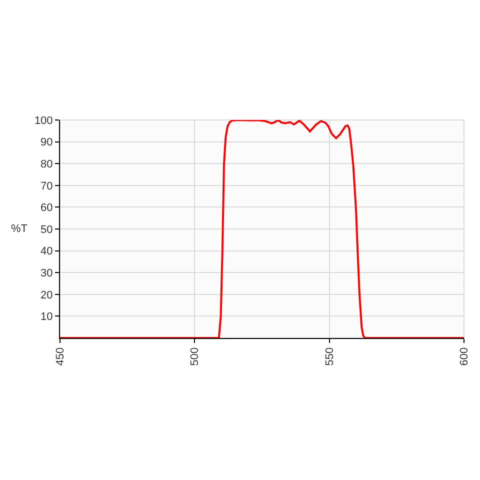 The image size is (480, 480). Describe the element at coordinates (464, 356) in the screenshot. I see `x-tick-label: 600` at that location.